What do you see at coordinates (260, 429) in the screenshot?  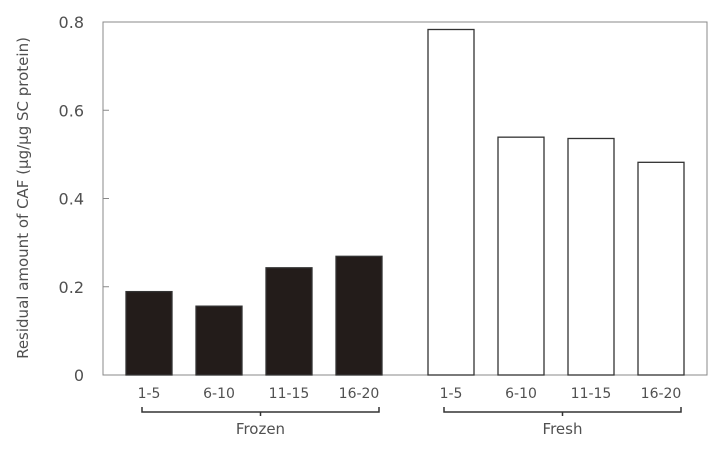 I see `group-label: Frozen` at bounding box center [260, 429].